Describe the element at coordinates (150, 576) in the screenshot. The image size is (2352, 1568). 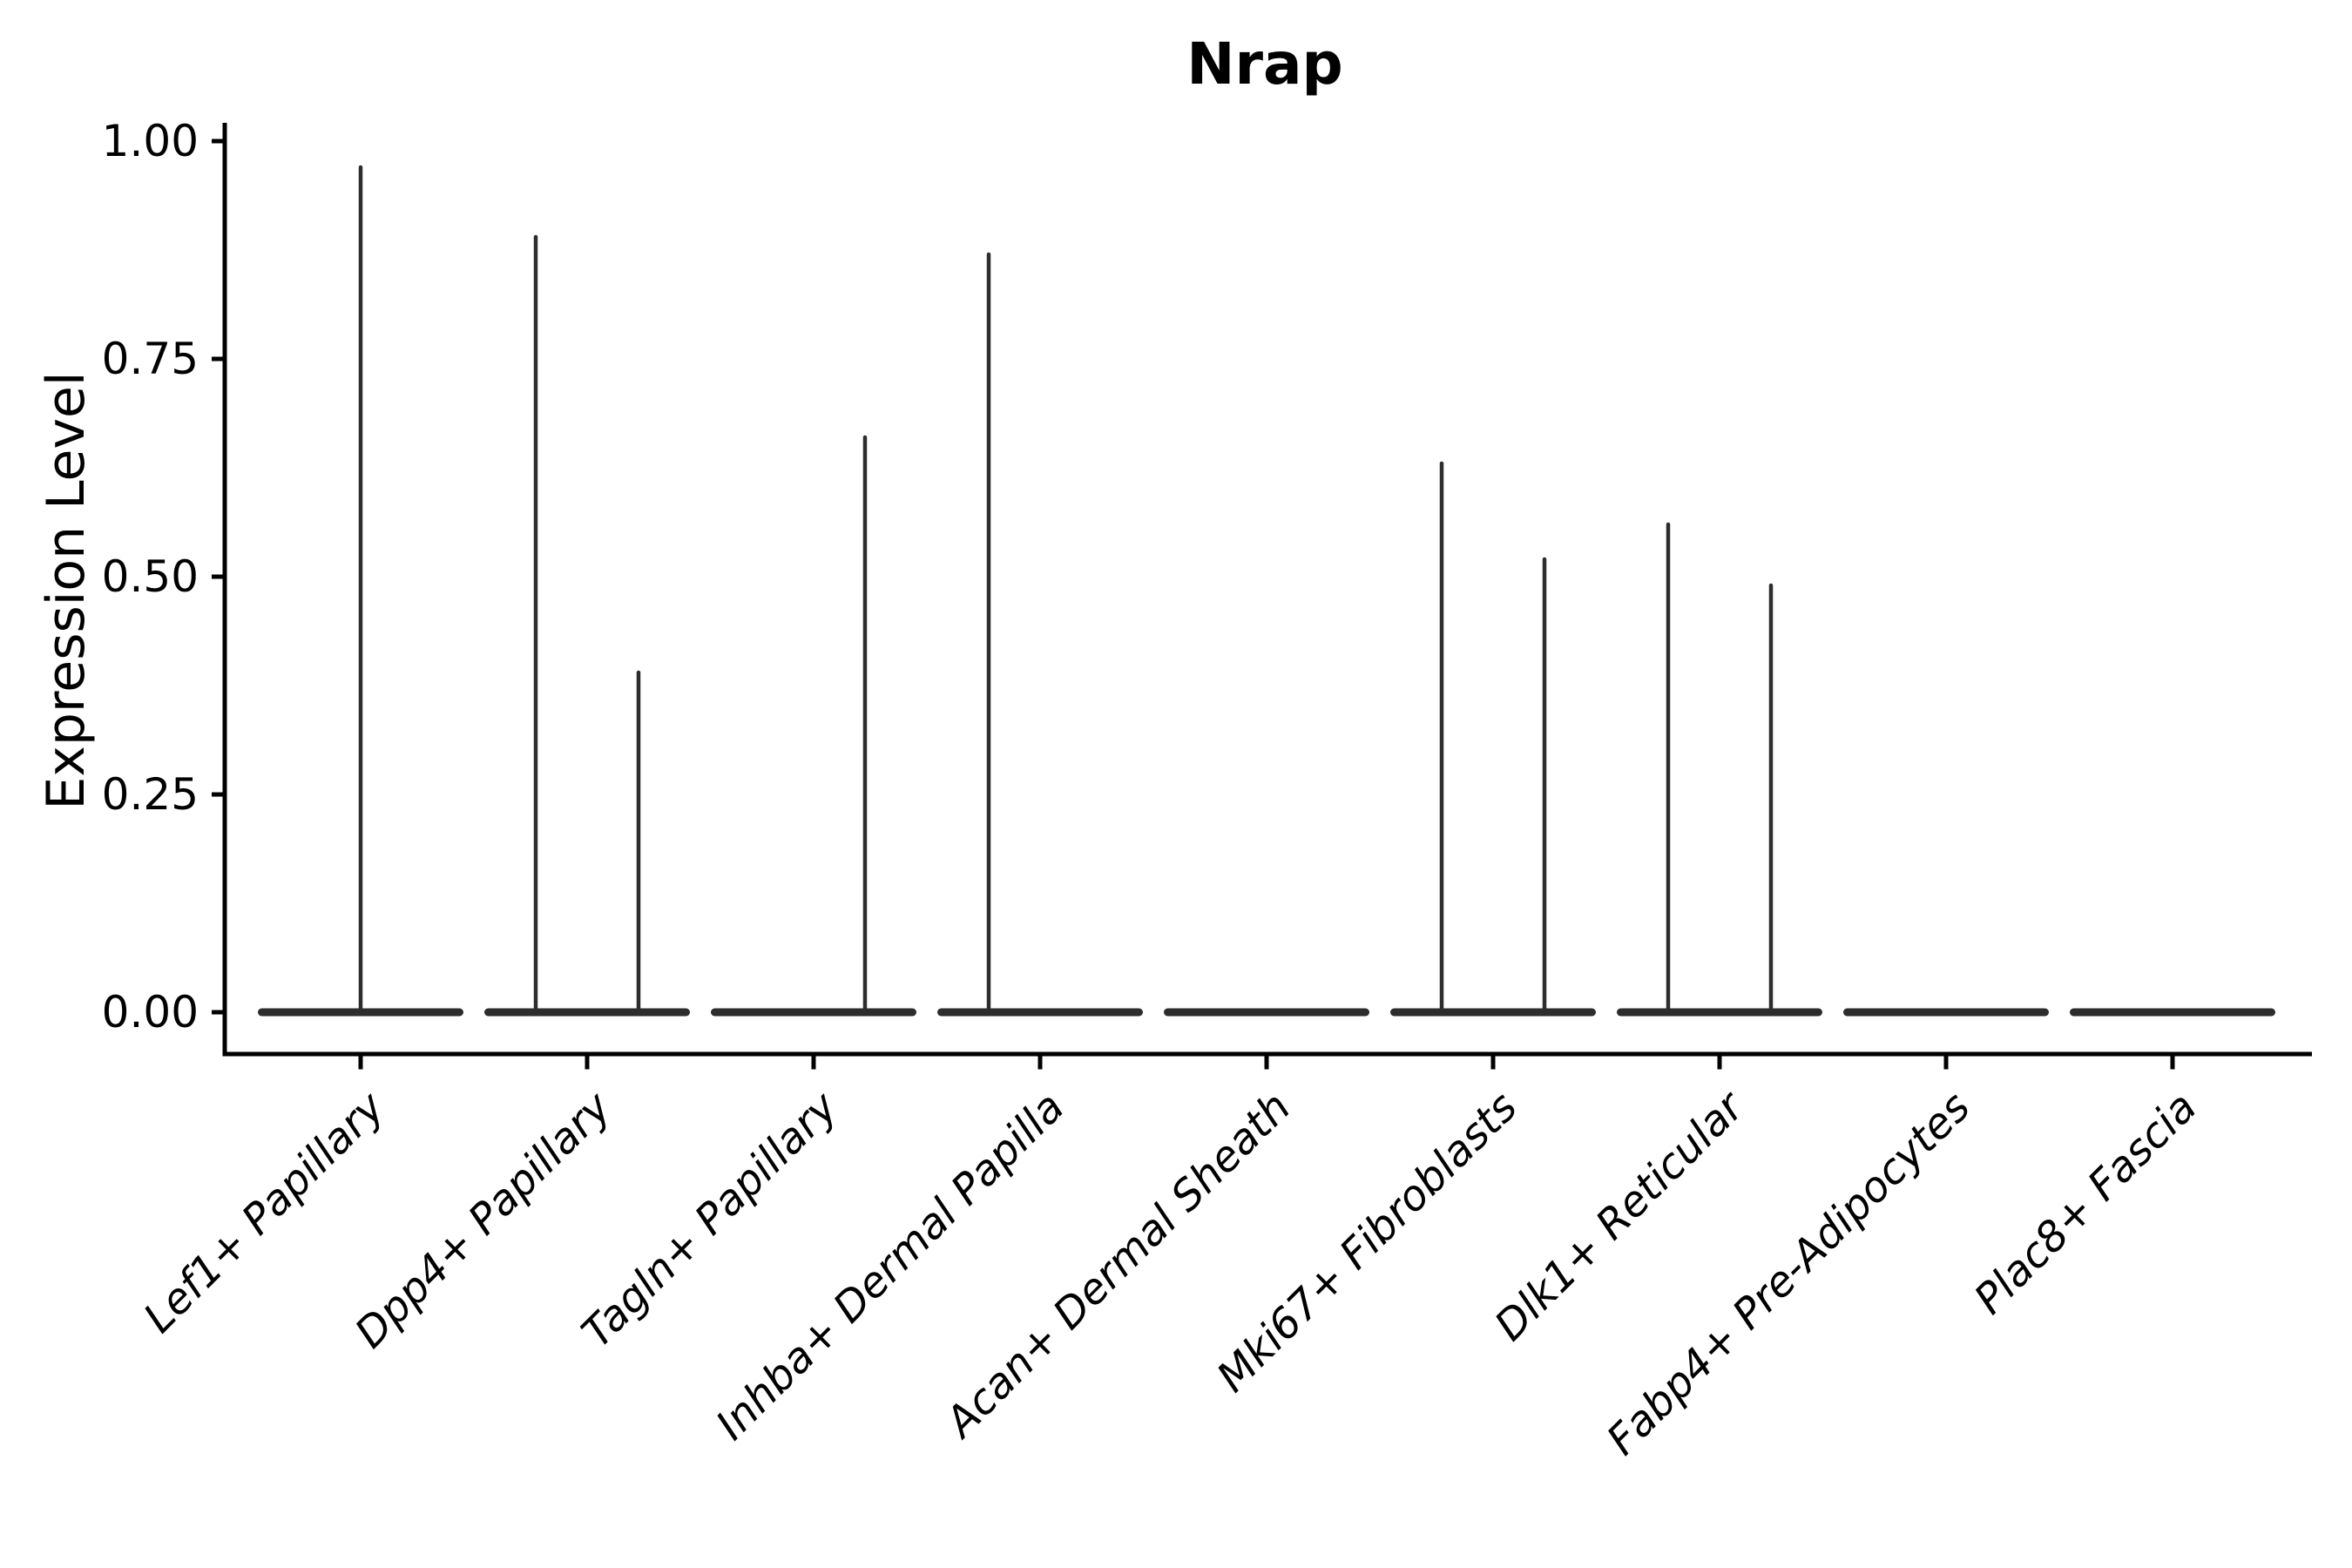
I see `y-tick-label: 0.50` at that location.